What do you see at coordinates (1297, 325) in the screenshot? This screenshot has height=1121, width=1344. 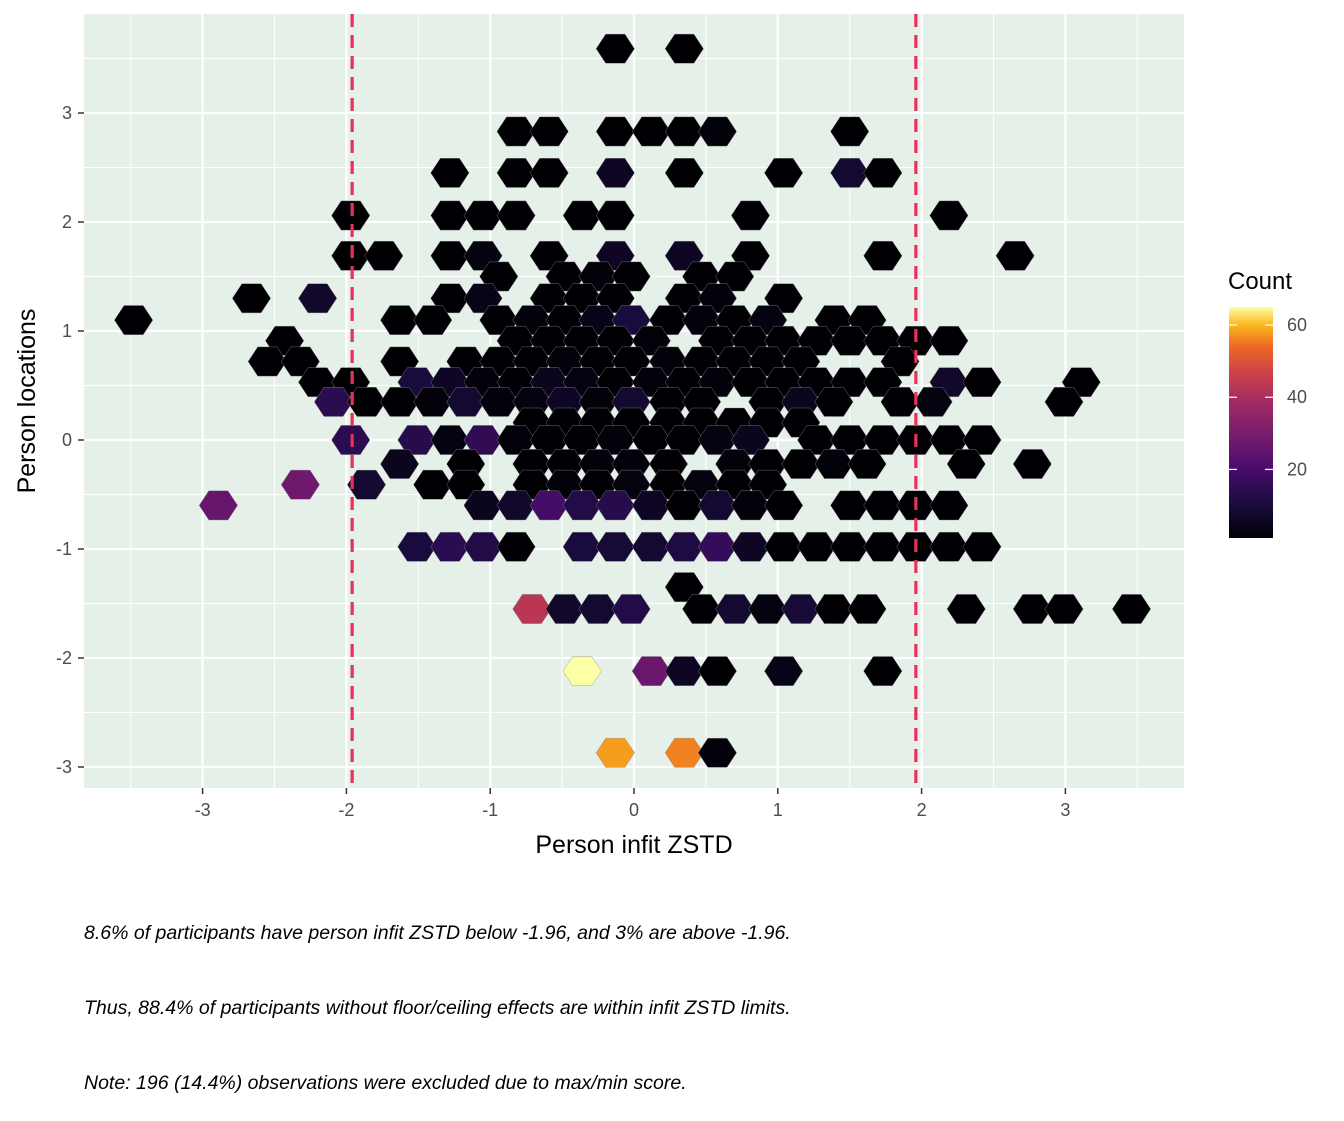 I see `legend-tick-label: 60` at bounding box center [1297, 325].